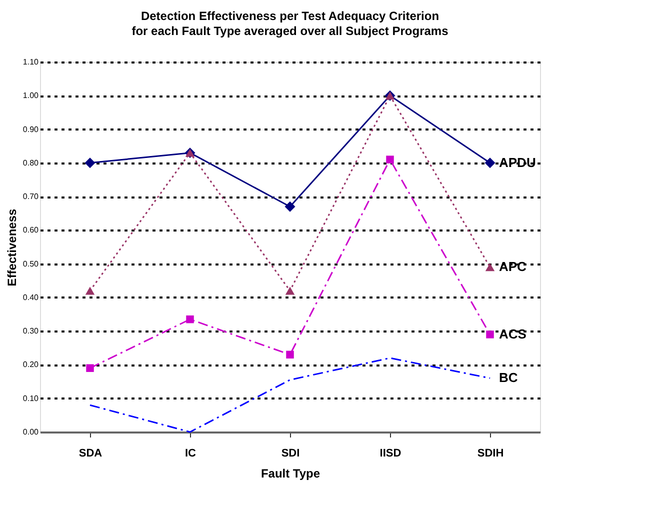 This screenshot has width=650, height=511. Describe the element at coordinates (11, 247) in the screenshot. I see `y-axis-title: Effectiveness` at that location.